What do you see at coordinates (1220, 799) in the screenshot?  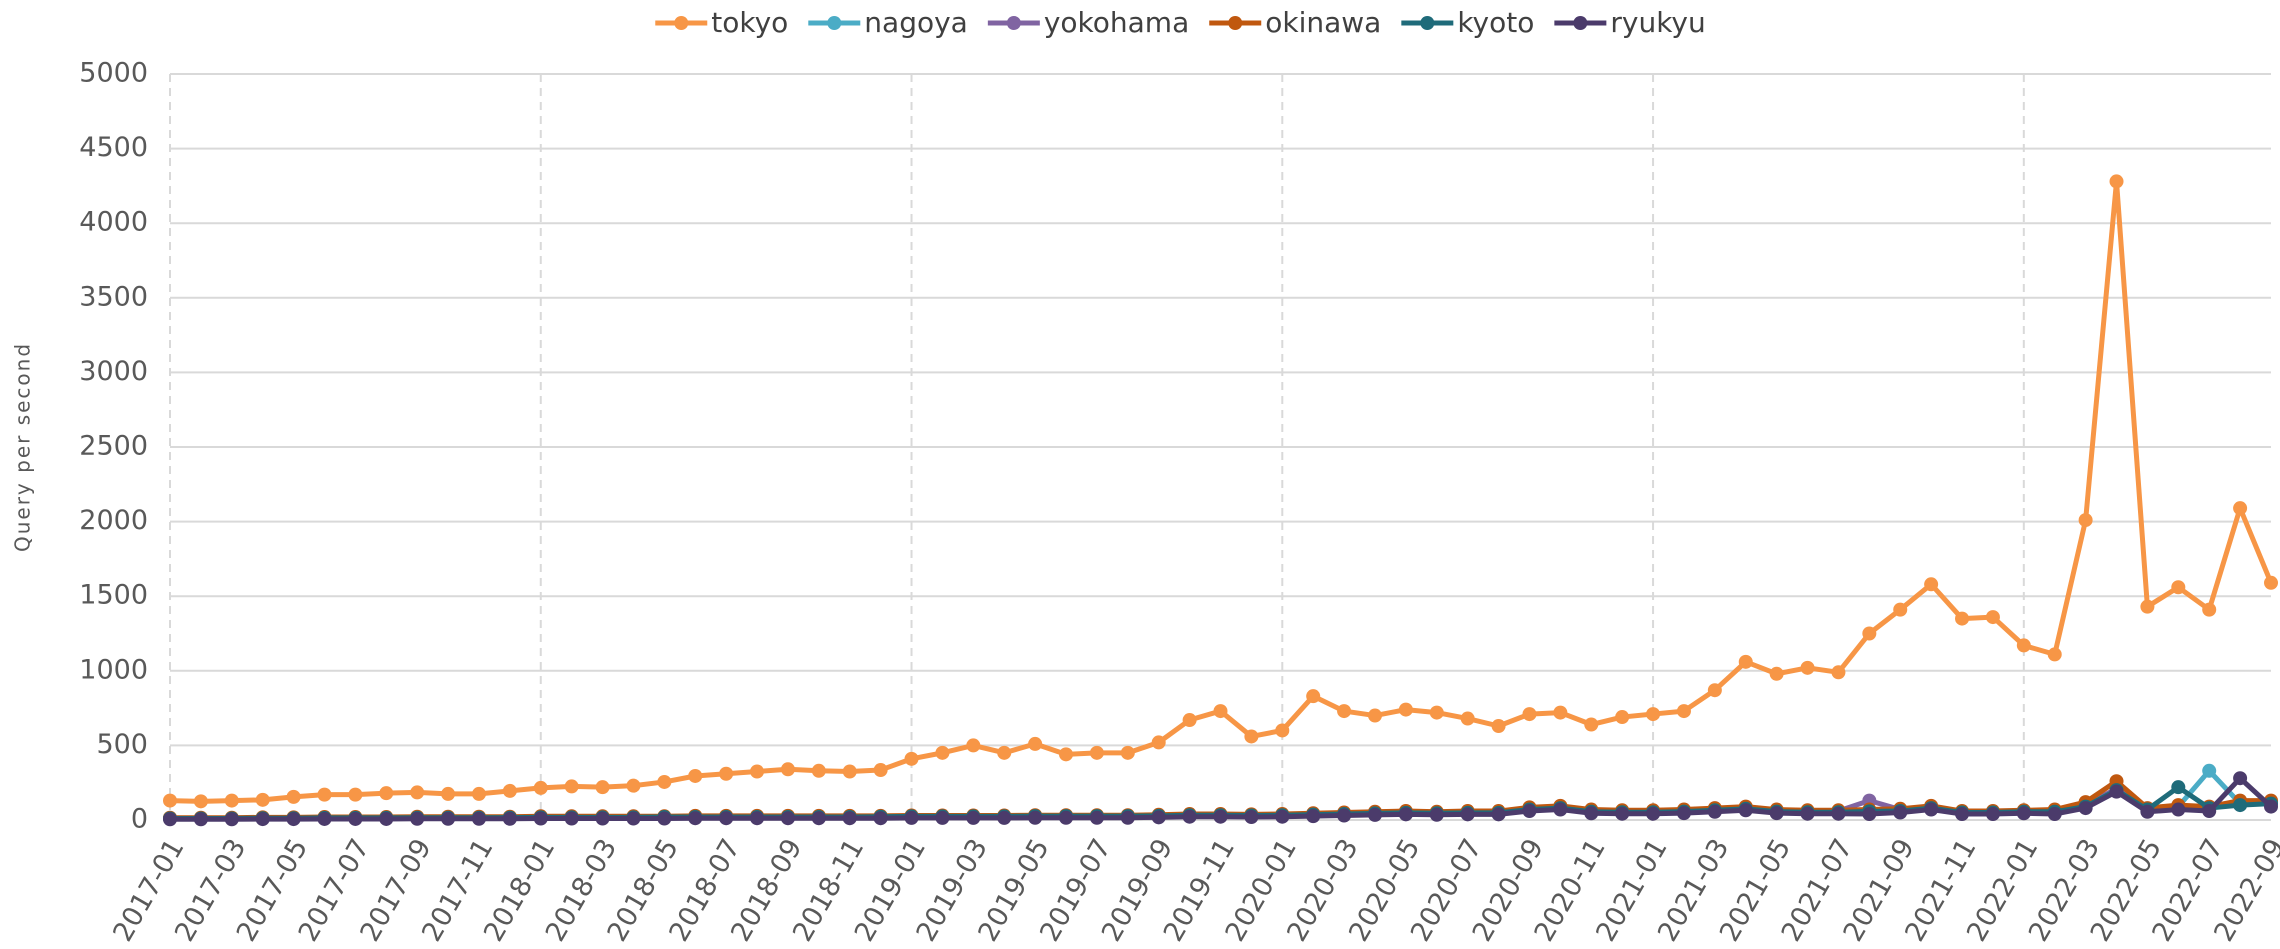 I see `series-ryukyu` at bounding box center [1220, 799].